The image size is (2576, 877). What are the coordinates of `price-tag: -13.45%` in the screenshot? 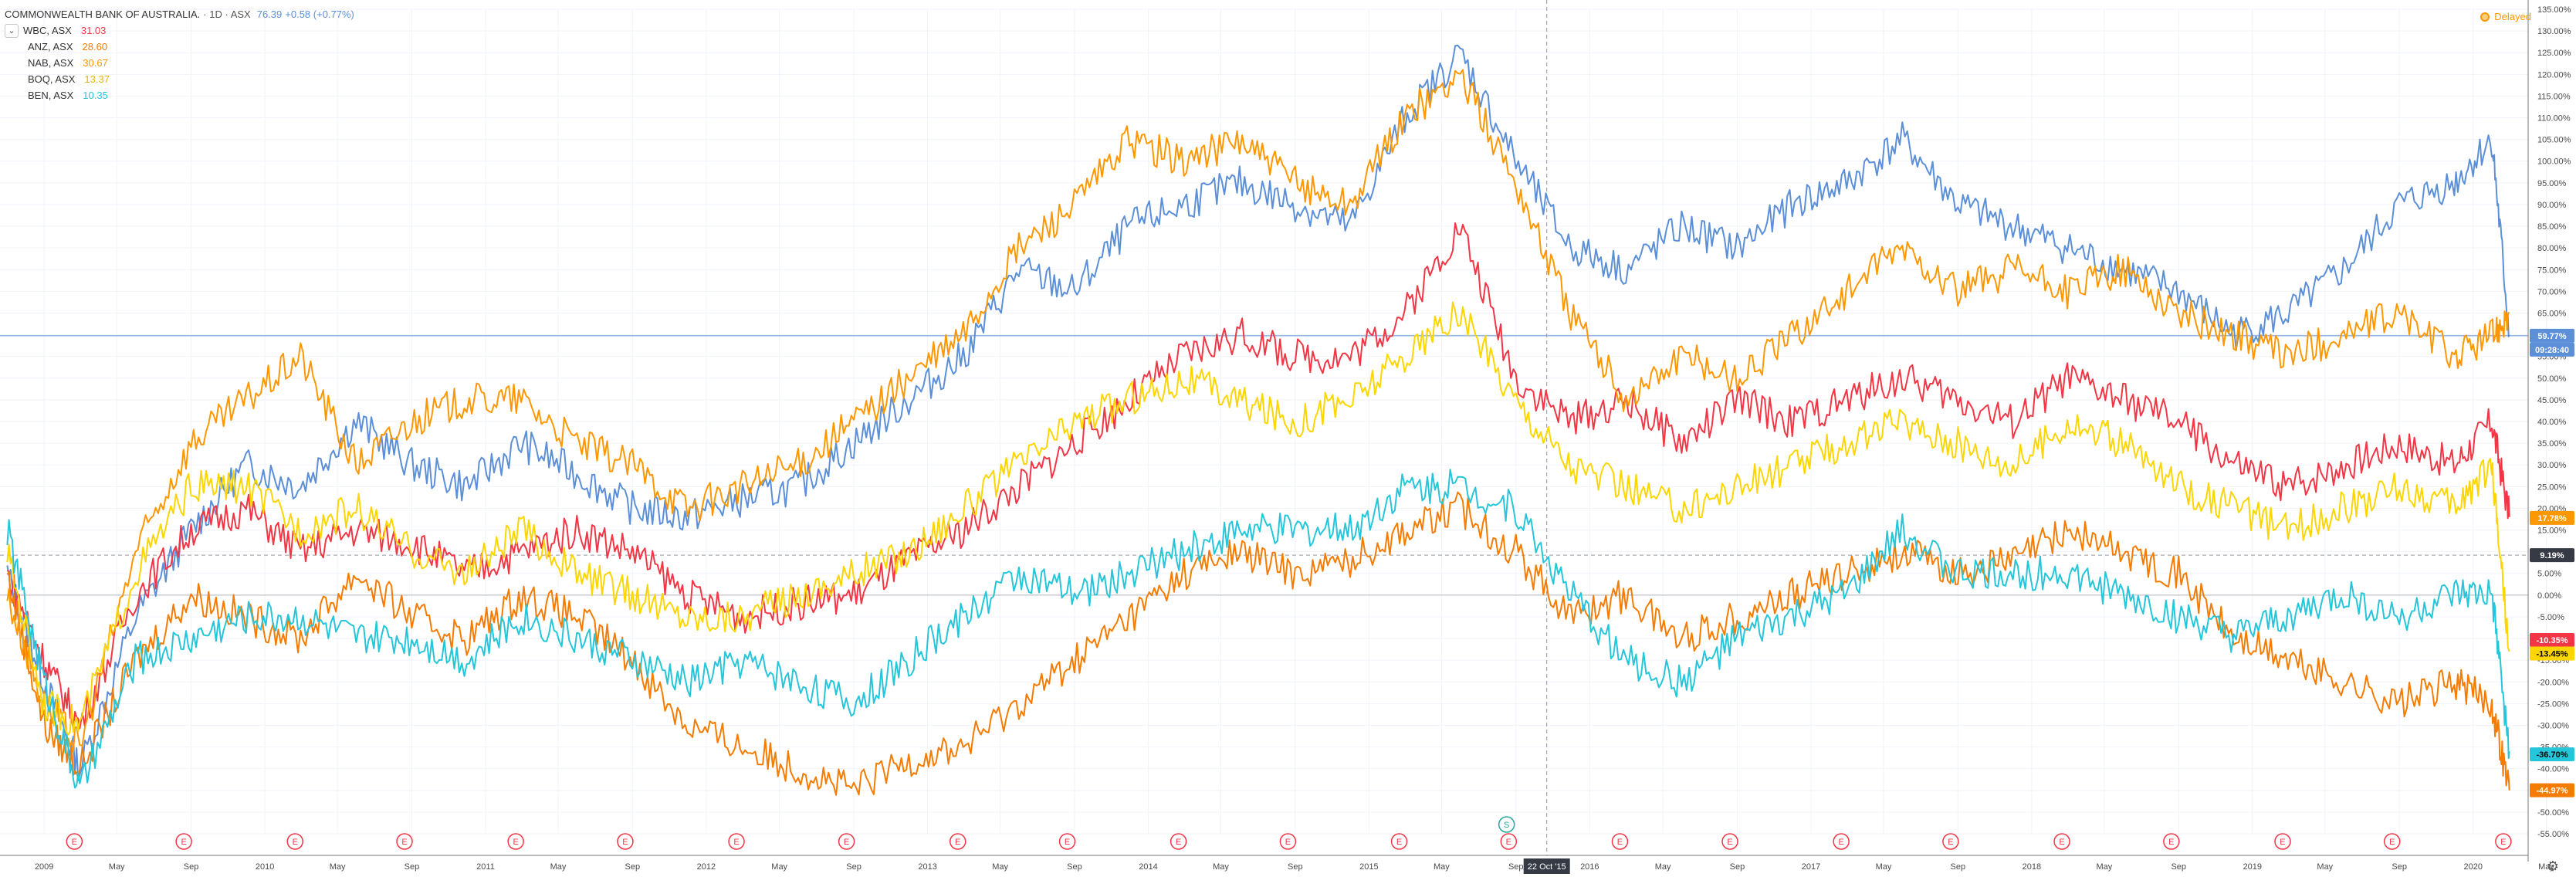 It's located at (2552, 654).